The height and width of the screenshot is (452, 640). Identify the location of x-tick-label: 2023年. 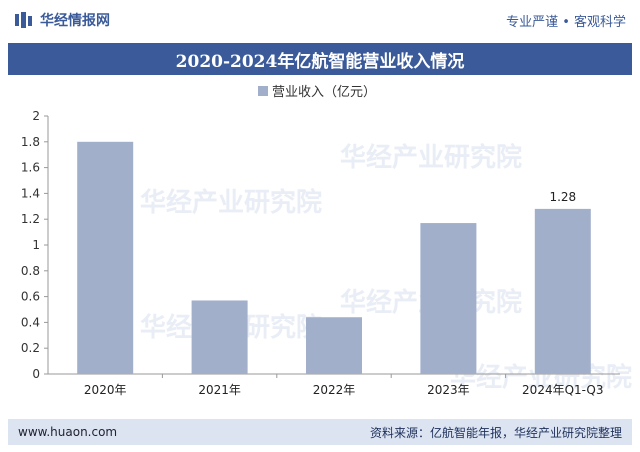
(448, 390).